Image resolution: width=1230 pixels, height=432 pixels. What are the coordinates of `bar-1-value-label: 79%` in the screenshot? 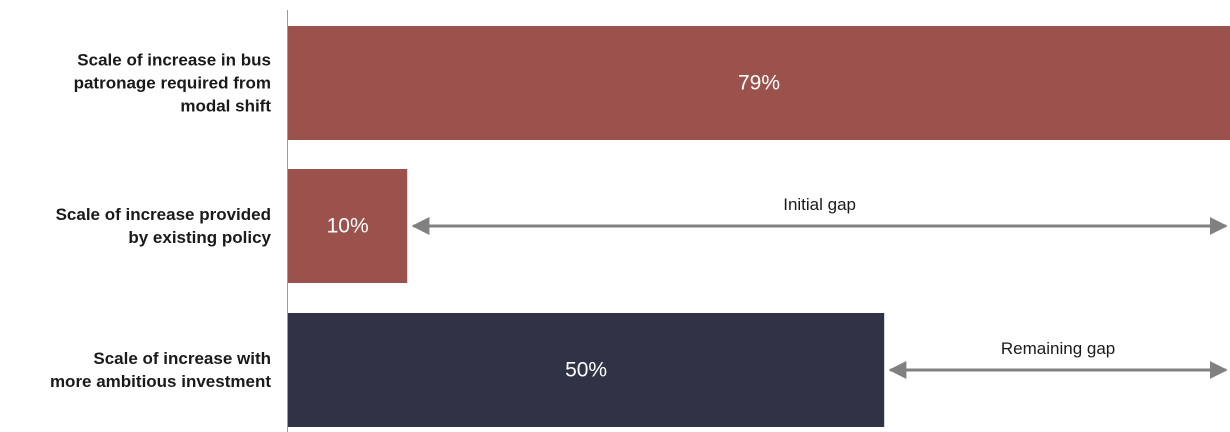 It's located at (759, 83).